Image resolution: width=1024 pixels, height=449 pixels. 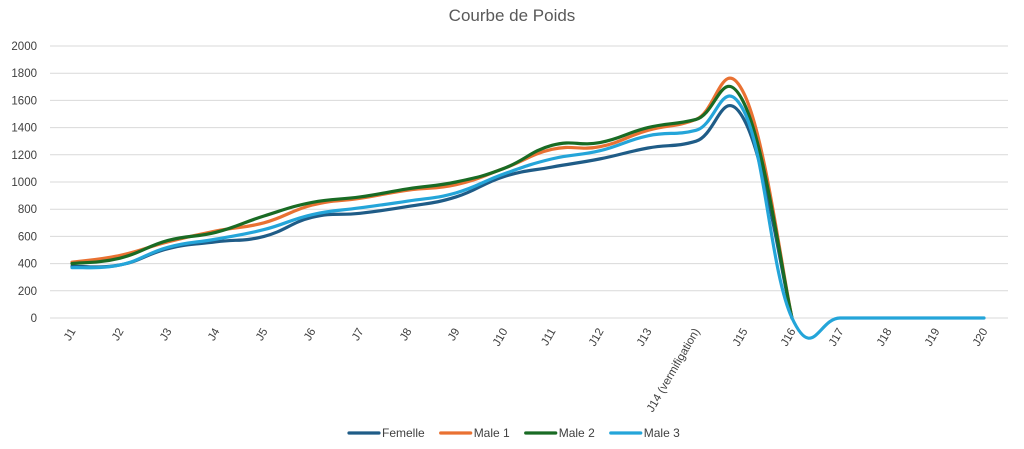 What do you see at coordinates (741, 338) in the screenshot?
I see `x-tick-label: J15` at bounding box center [741, 338].